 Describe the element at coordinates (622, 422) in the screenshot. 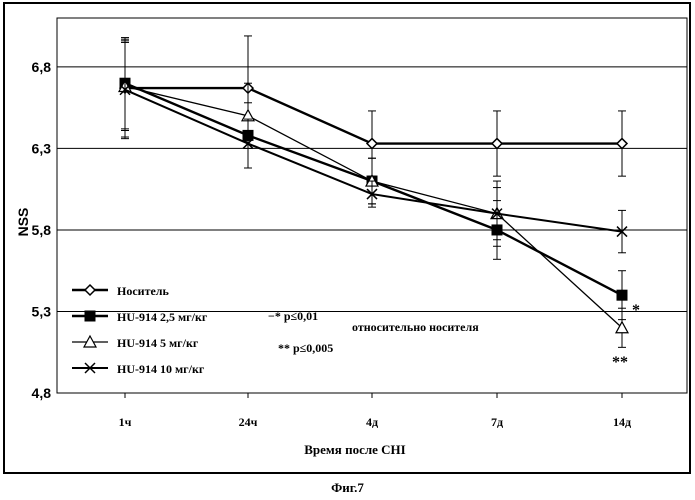

I see `x-tick-label: 14д` at that location.